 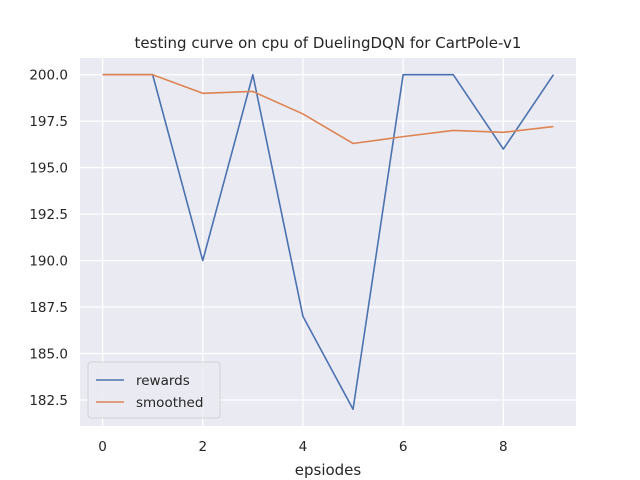 What do you see at coordinates (202, 447) in the screenshot?
I see `x-tick-label: 2` at bounding box center [202, 447].